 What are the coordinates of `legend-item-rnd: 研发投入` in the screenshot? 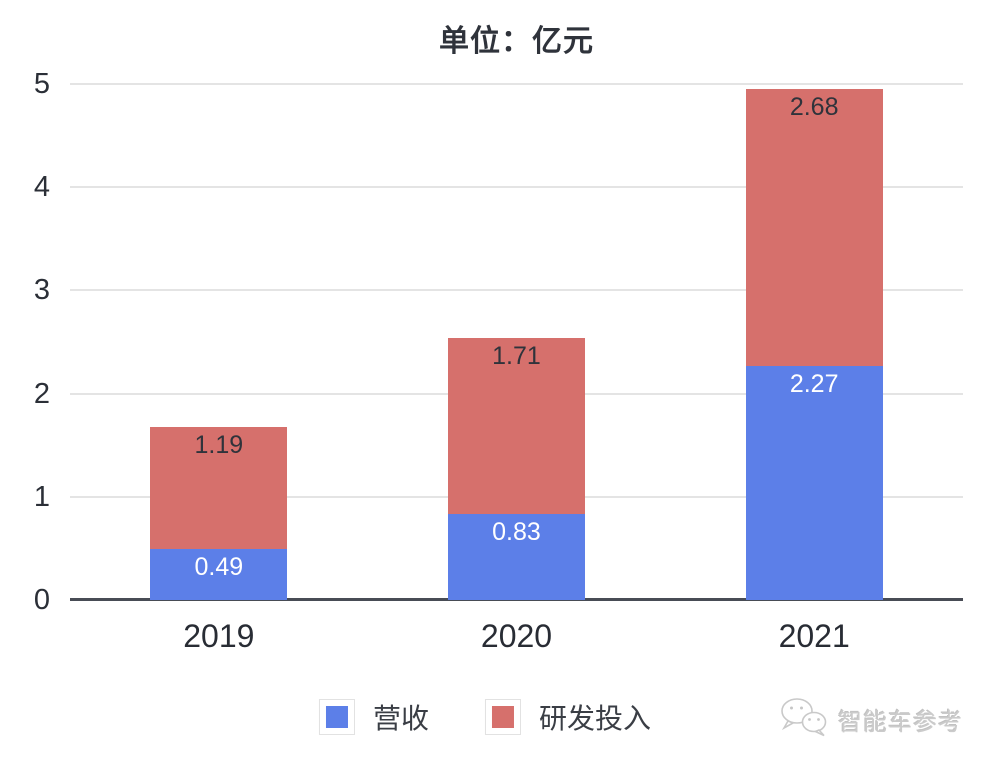 It's located at (568, 717).